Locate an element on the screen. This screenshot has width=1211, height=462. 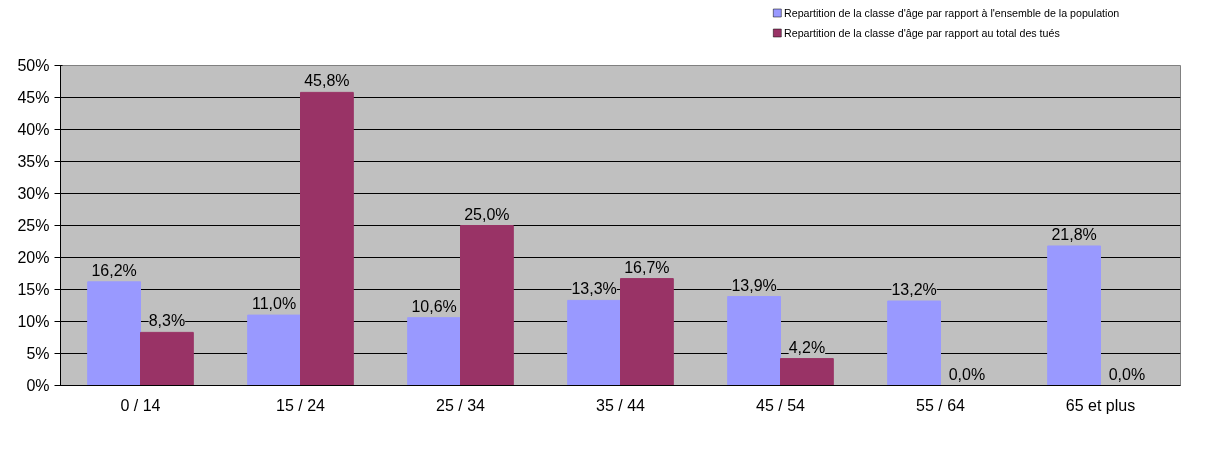
x-tick-label: 55 / 64 is located at coordinates (941, 405).